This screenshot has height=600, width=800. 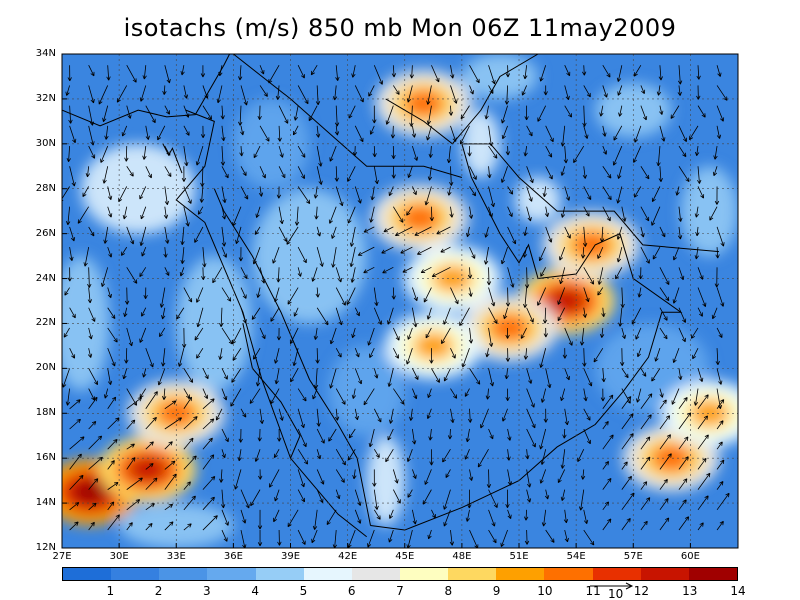 What do you see at coordinates (62, 556) in the screenshot?
I see `x-tick-label: 27E` at bounding box center [62, 556].